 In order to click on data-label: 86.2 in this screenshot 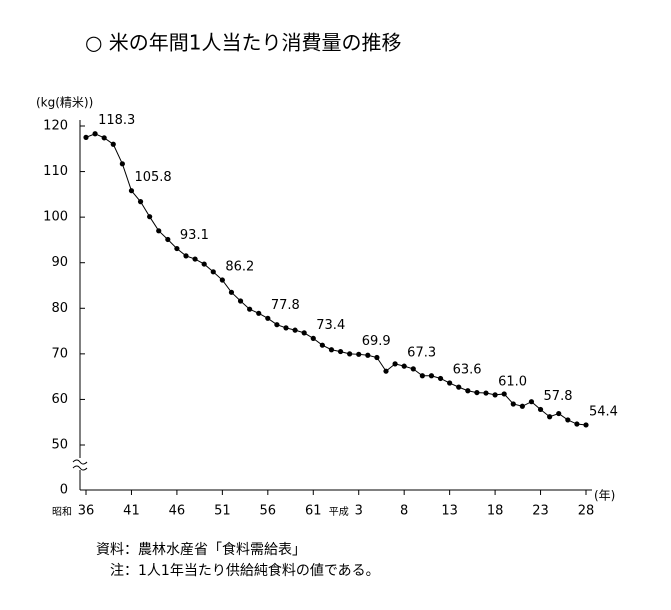, I will do `click(239, 267)`.